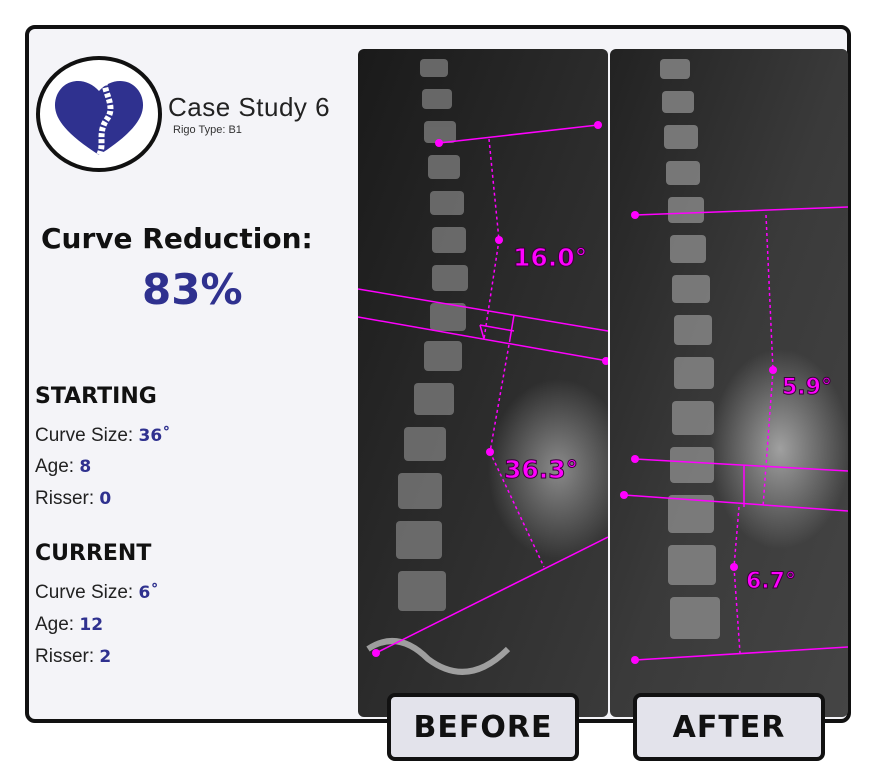 Image resolution: width=880 pixels, height=768 pixels. I want to click on starting-age-value: 8, so click(85, 467).